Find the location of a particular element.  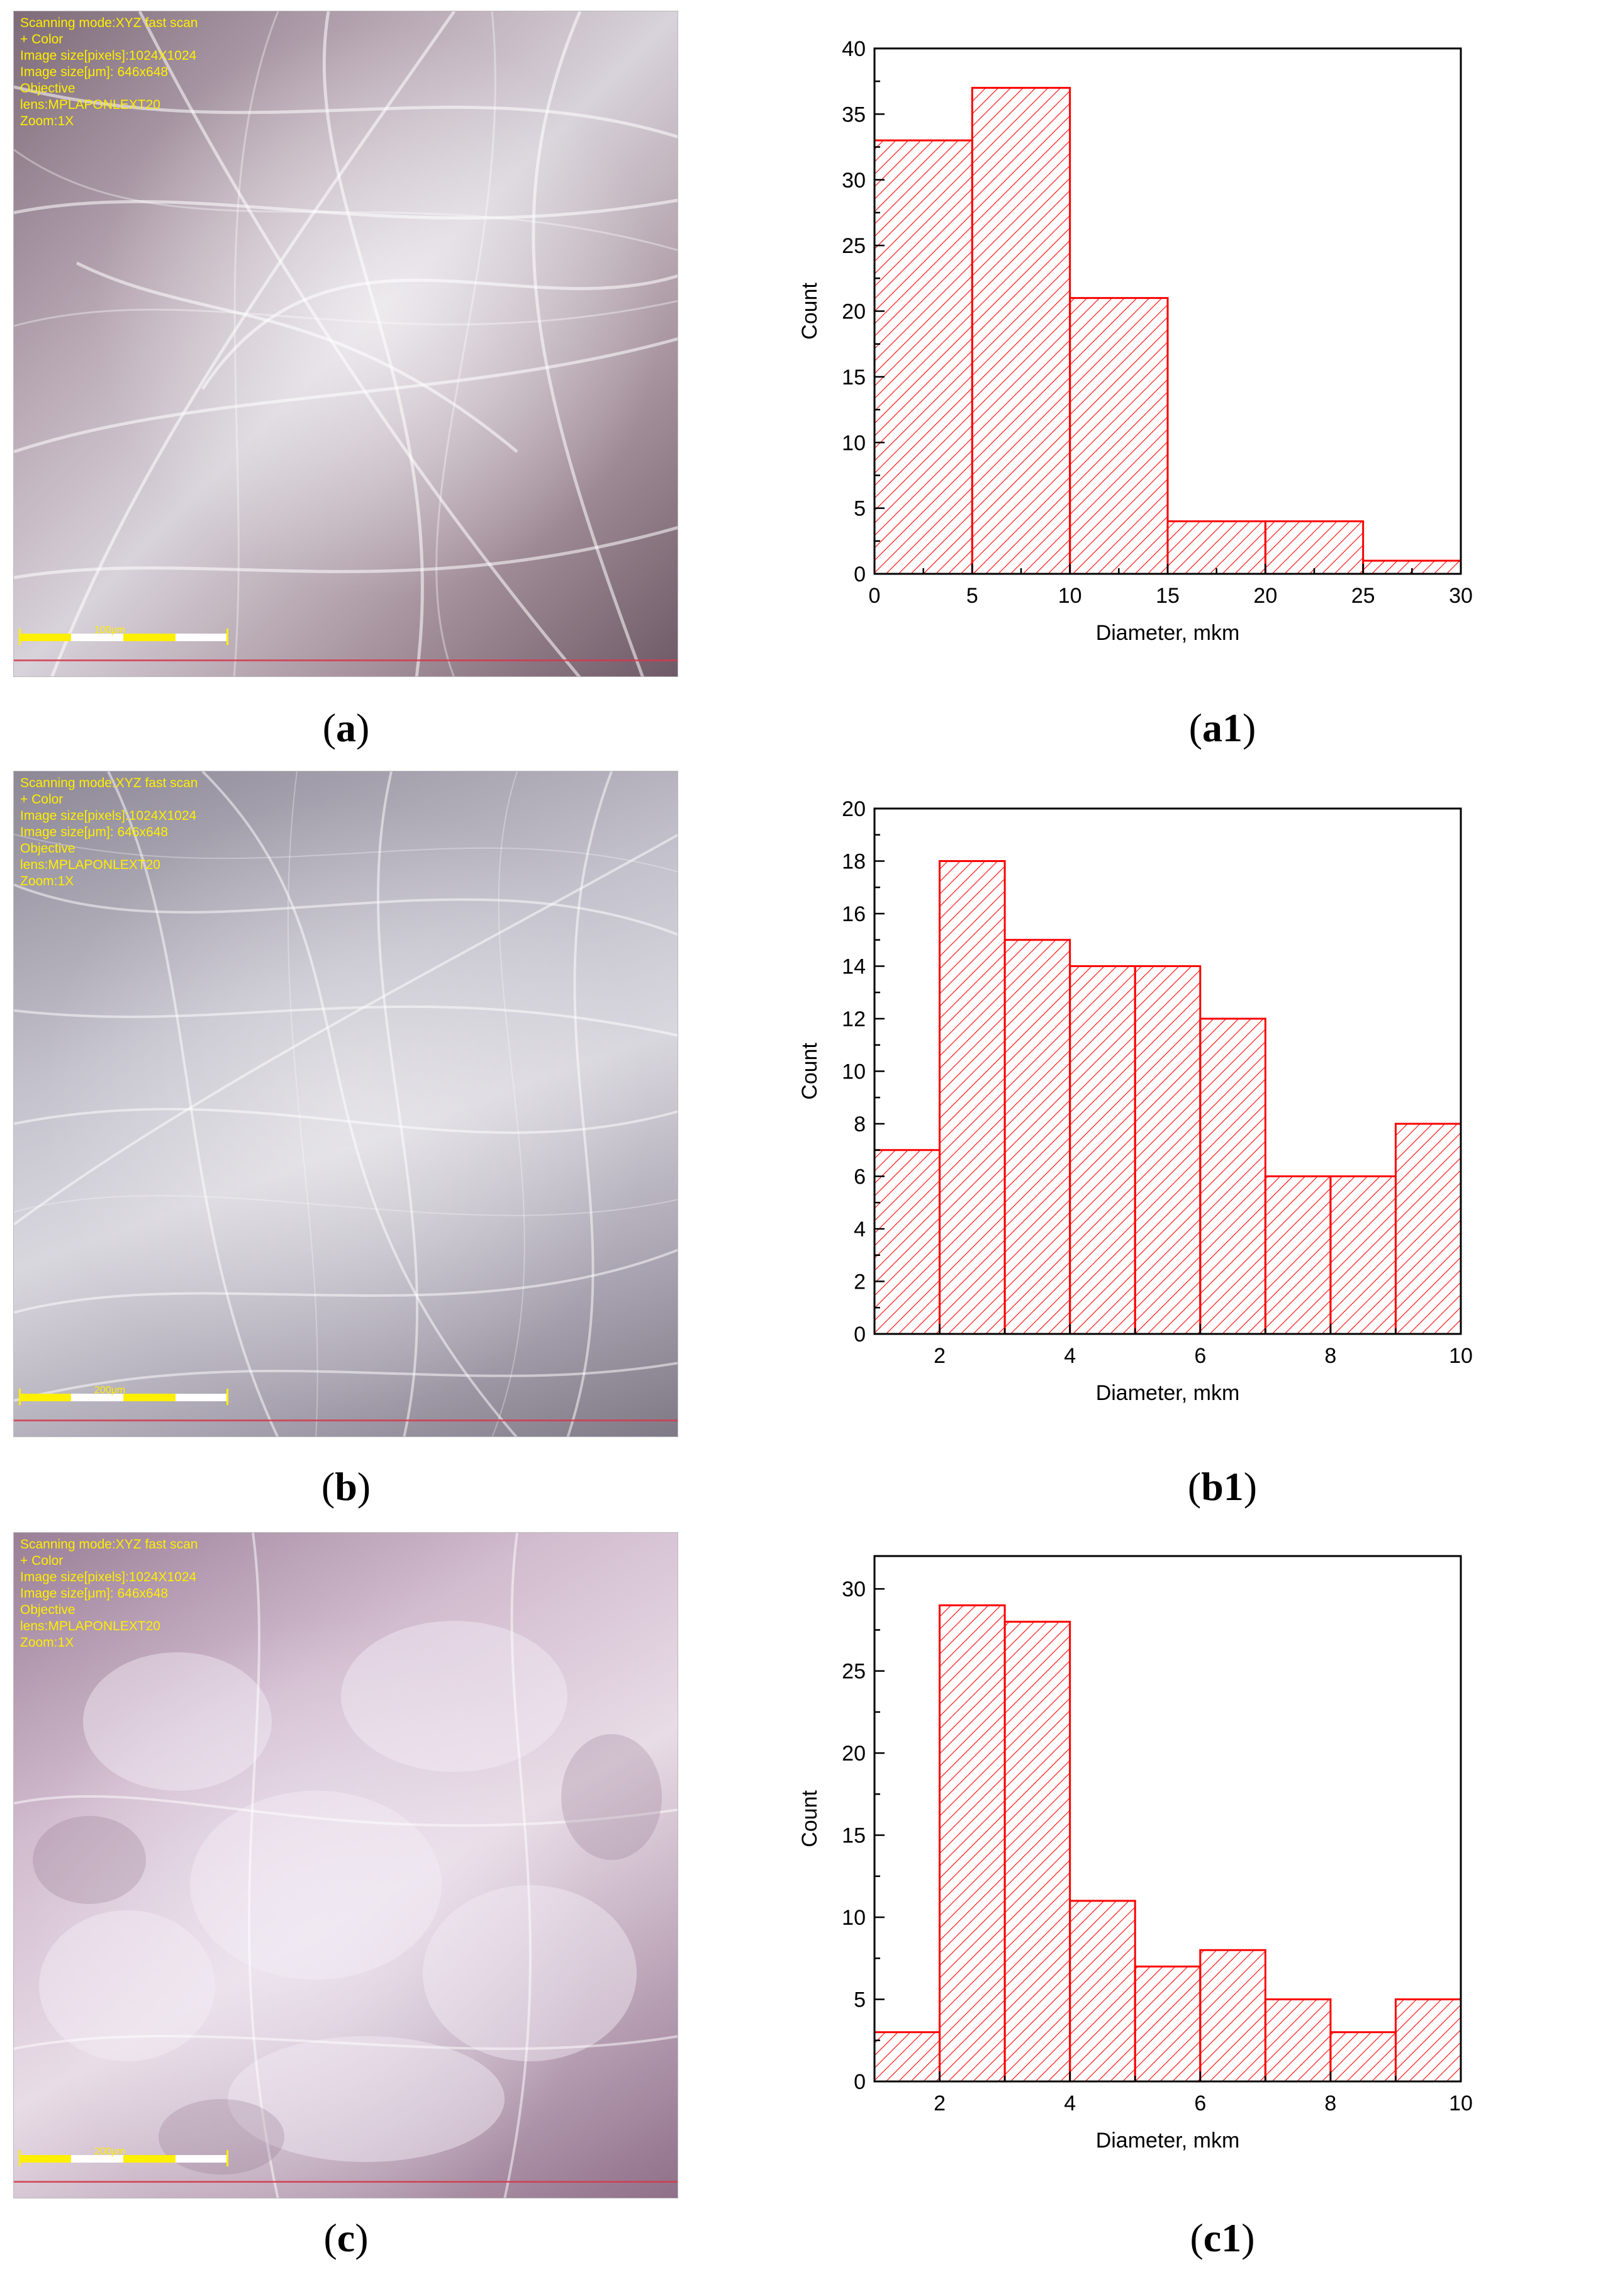

y-tick-label: 8 is located at coordinates (860, 1124).